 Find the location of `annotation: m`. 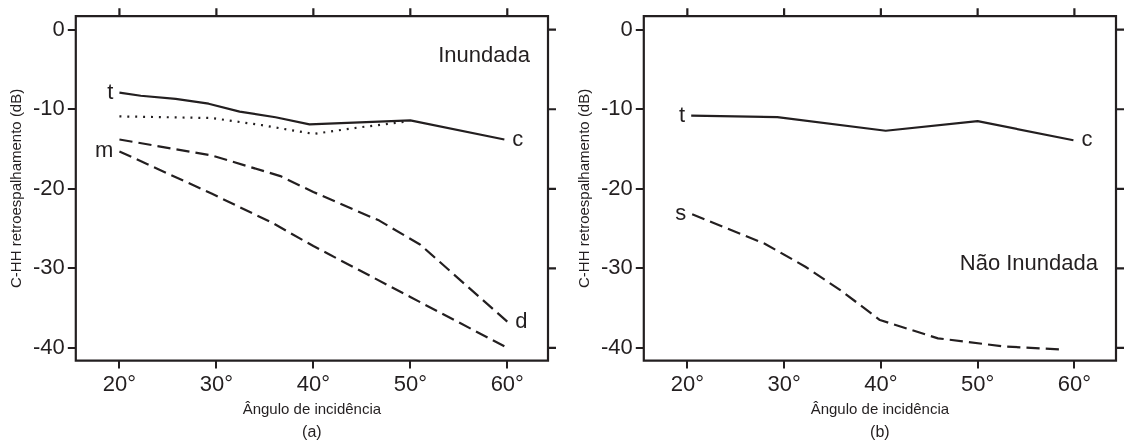

annotation: m is located at coordinates (104, 150).